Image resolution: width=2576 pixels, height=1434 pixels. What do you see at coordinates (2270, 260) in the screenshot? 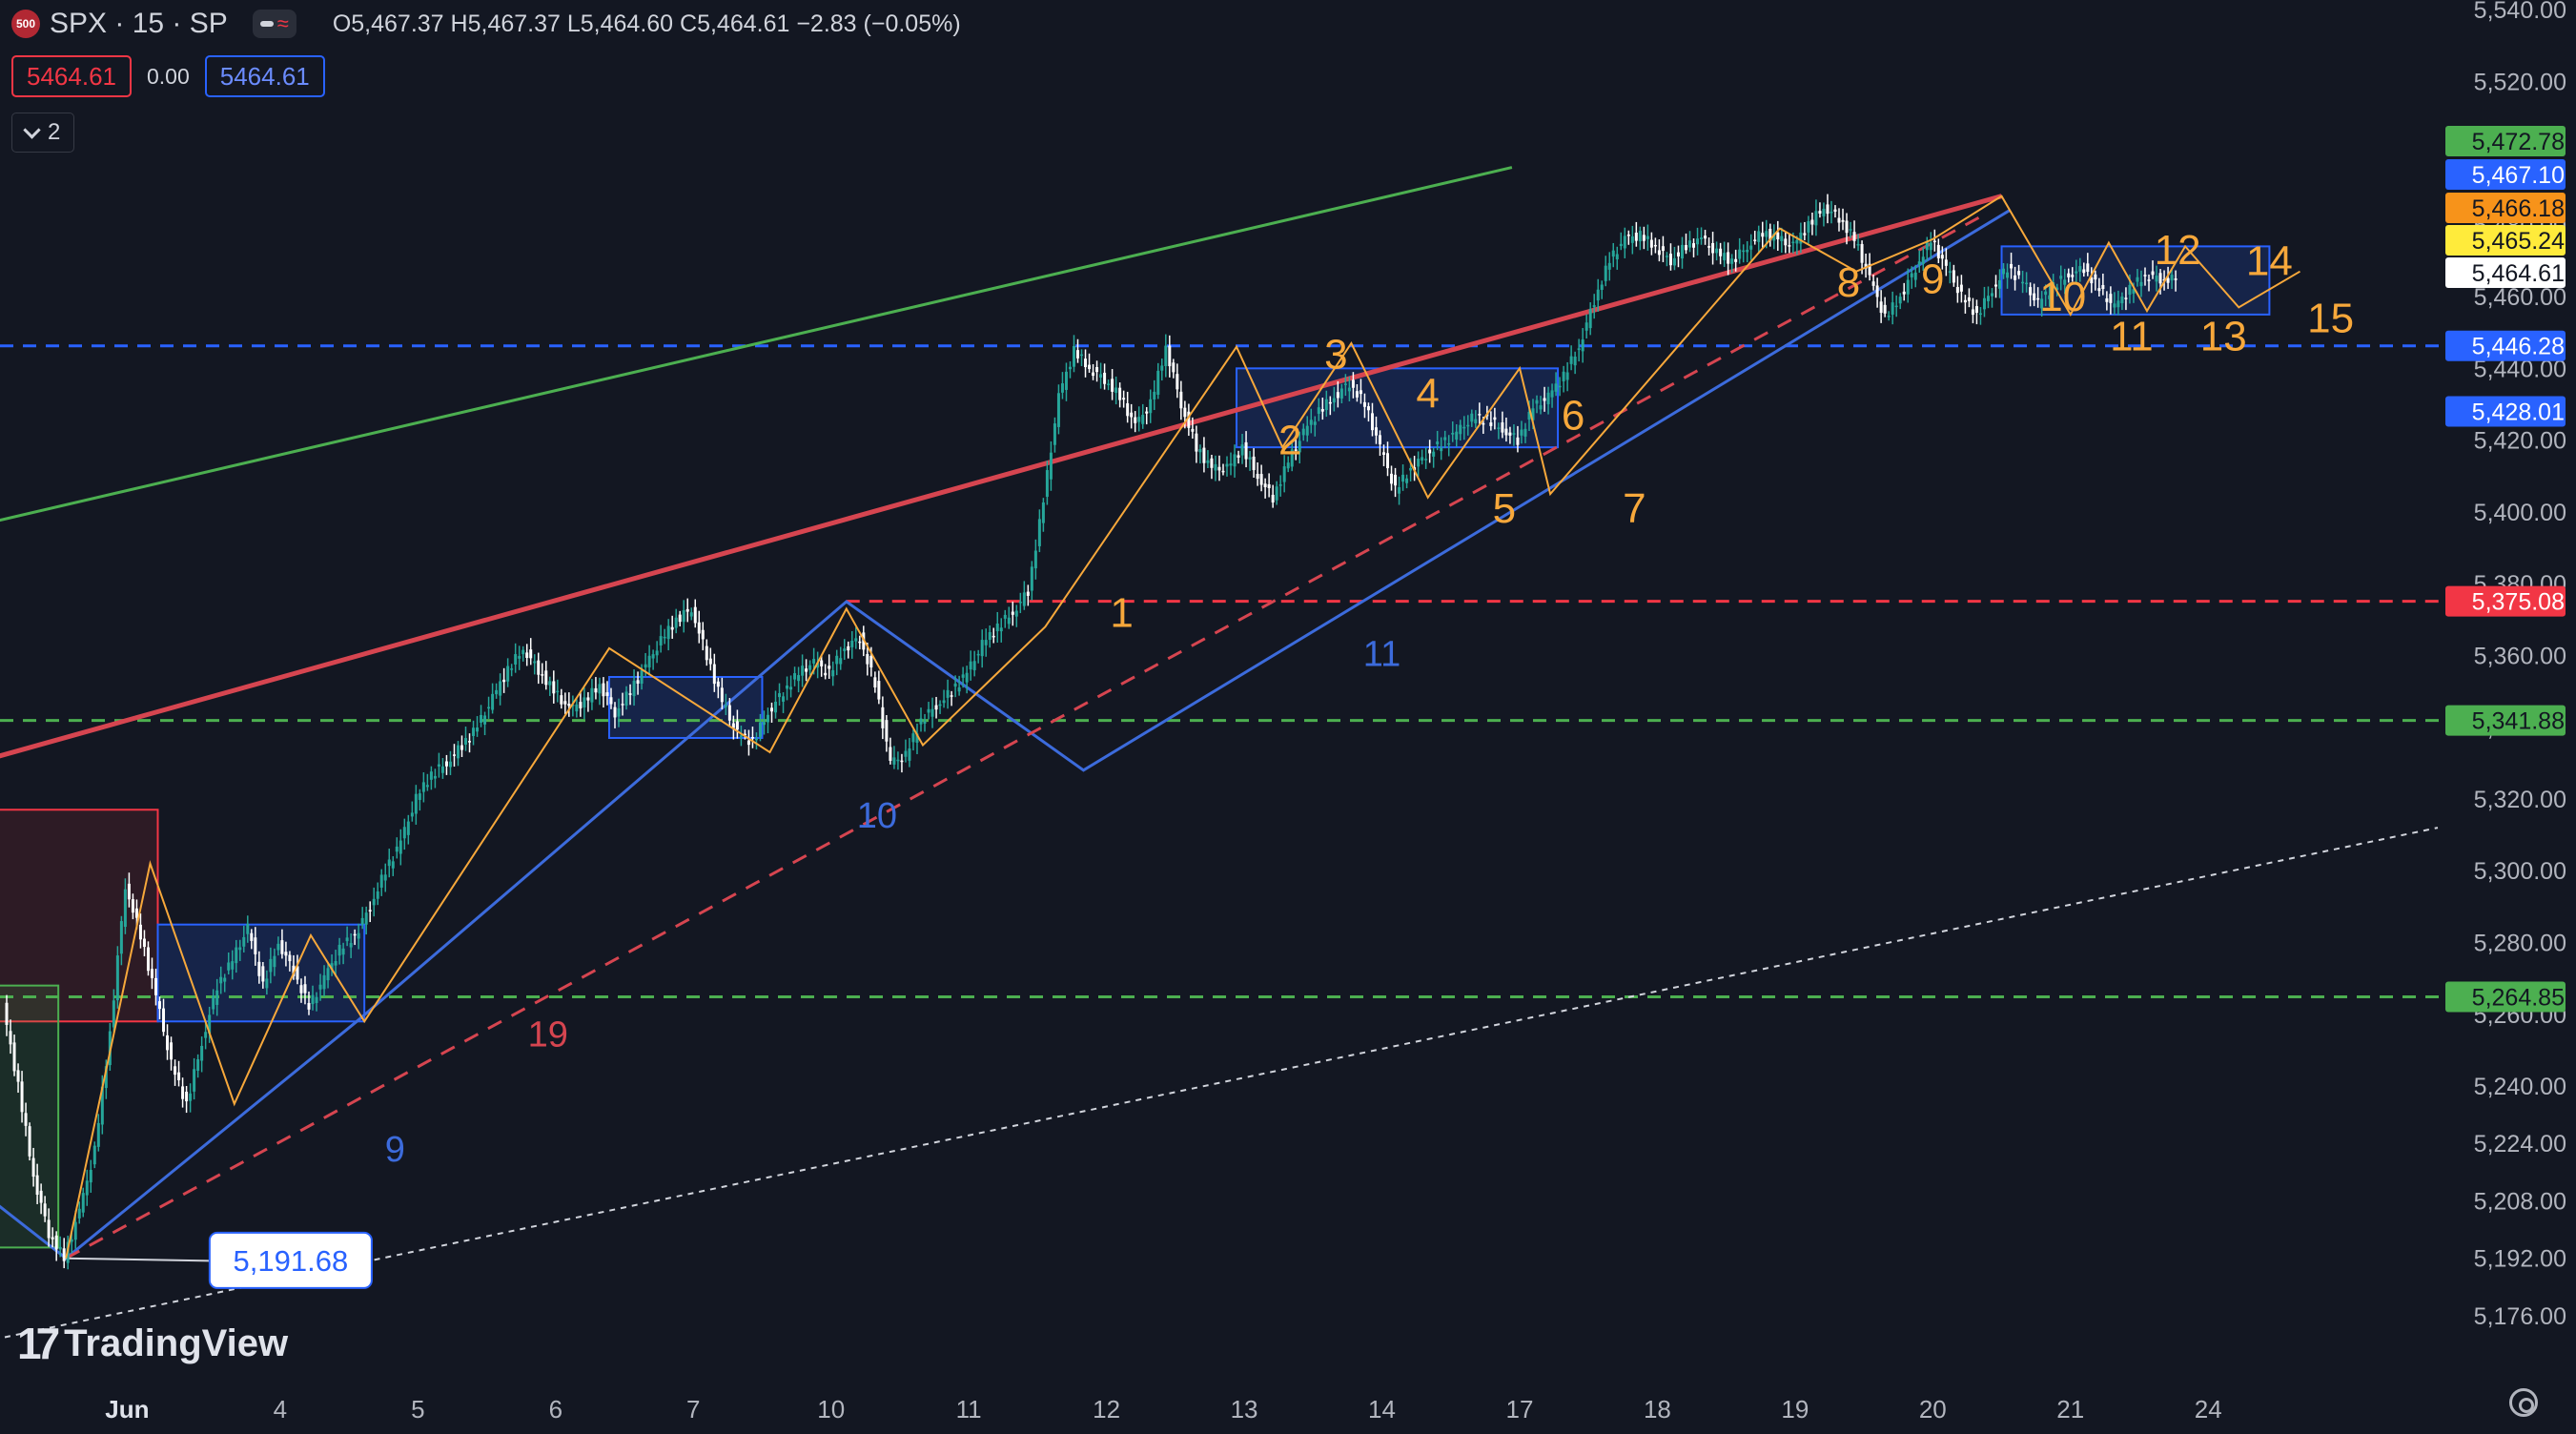
I see `wave-label: 14` at bounding box center [2270, 260].